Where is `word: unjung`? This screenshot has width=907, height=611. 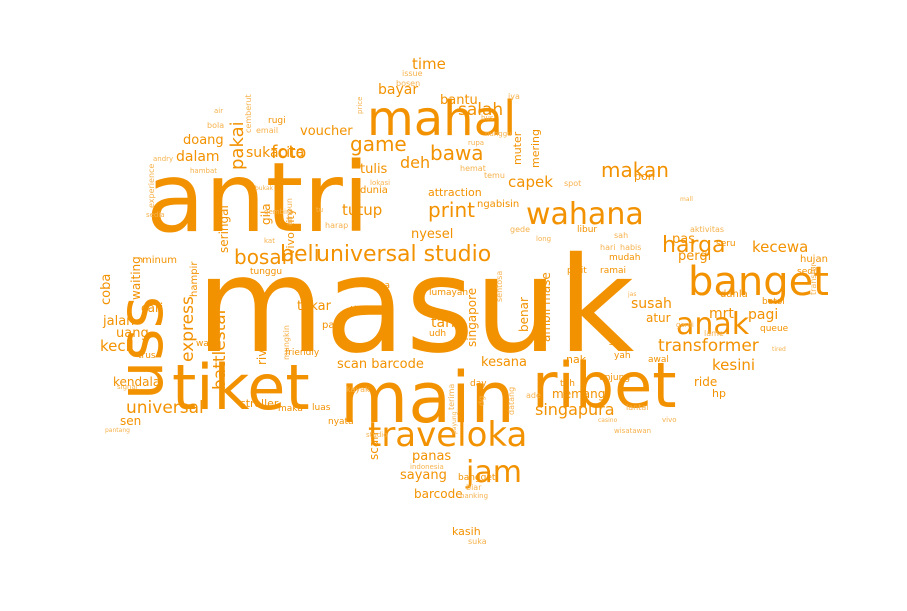 word: unjung is located at coordinates (615, 378).